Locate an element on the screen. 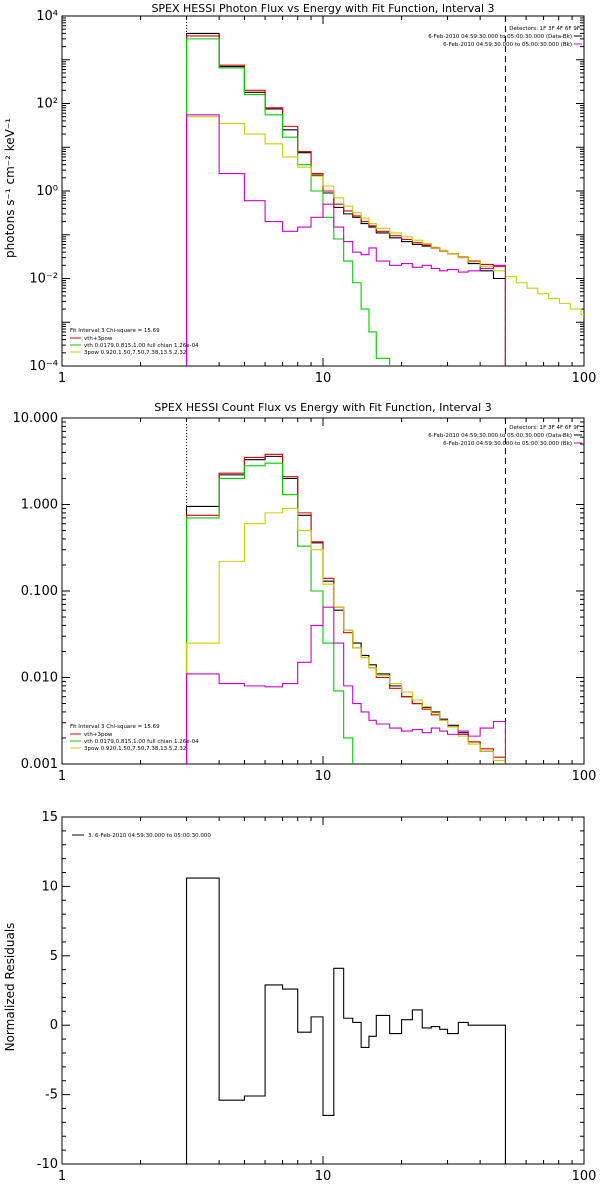  y-tick-label: -10 is located at coordinates (47, 1164).